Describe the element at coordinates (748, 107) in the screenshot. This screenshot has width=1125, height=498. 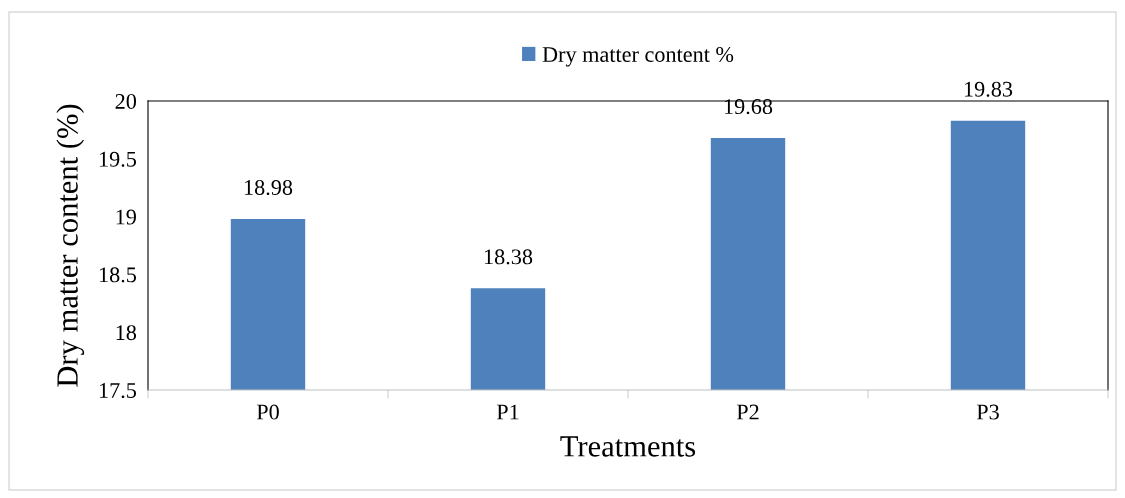
I see `data-label: 19.68` at that location.